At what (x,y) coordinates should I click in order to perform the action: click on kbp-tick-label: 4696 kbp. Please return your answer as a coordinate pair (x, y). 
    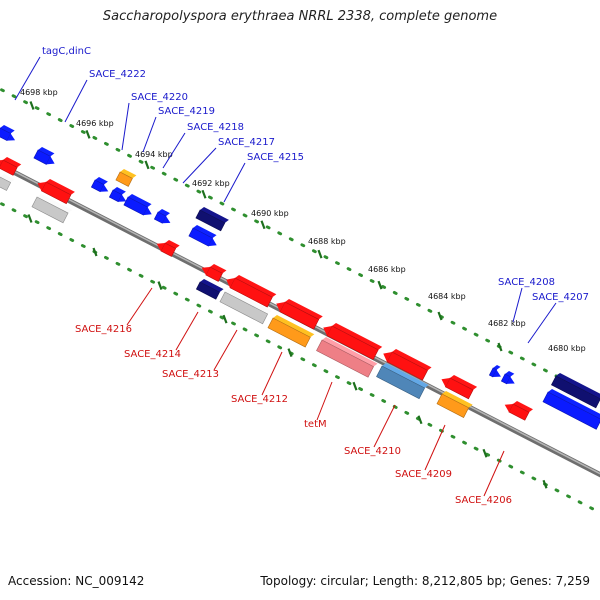
    Looking at the image, I should click on (95, 123).